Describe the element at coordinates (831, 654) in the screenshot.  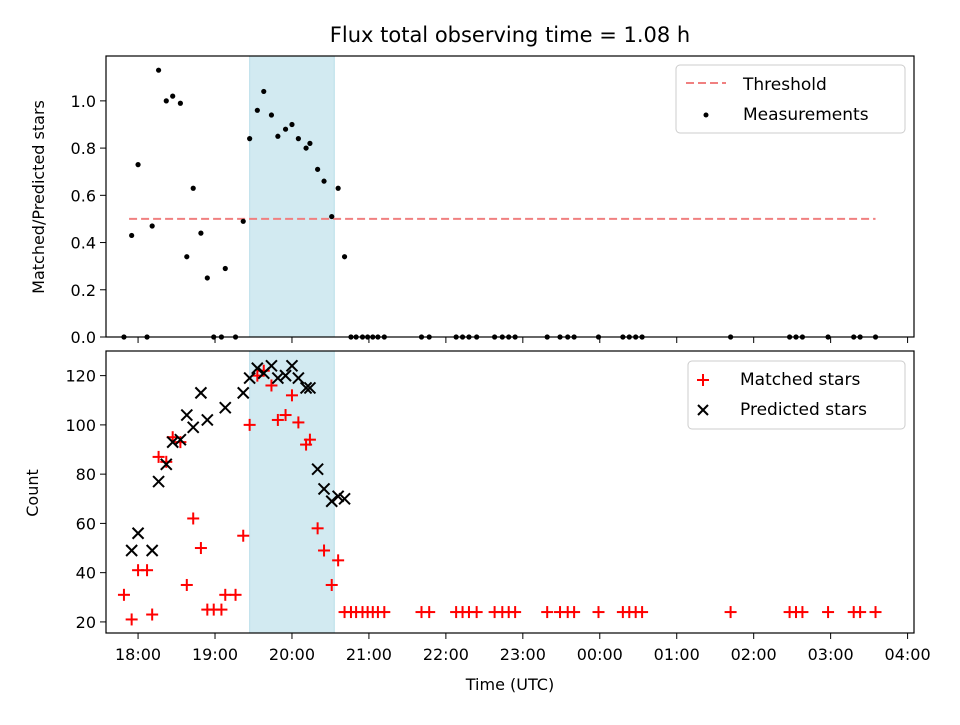
I see `x-tick-label: 03:00` at that location.